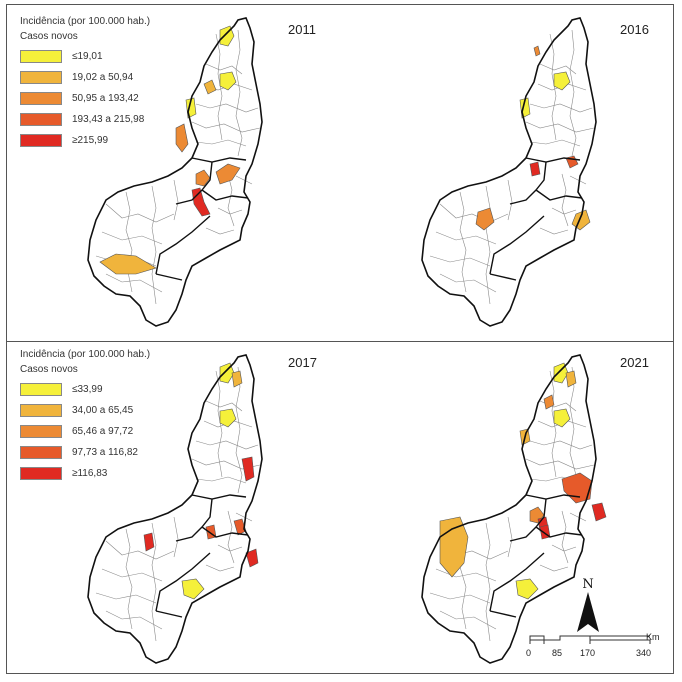 The image size is (682, 682). What do you see at coordinates (587, 584) in the screenshot?
I see `north-label: N` at bounding box center [587, 584].